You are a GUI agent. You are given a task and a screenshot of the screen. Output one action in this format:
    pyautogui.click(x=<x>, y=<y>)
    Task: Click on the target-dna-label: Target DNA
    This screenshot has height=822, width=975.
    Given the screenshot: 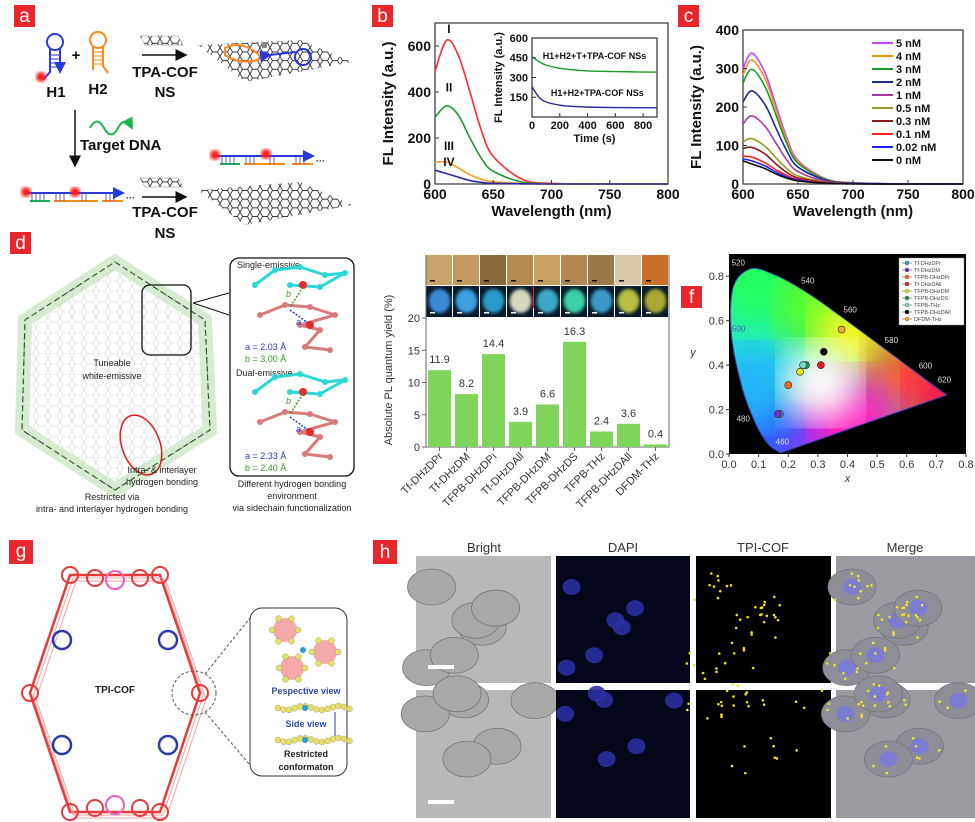 What is the action you would take?
    pyautogui.click(x=121, y=145)
    